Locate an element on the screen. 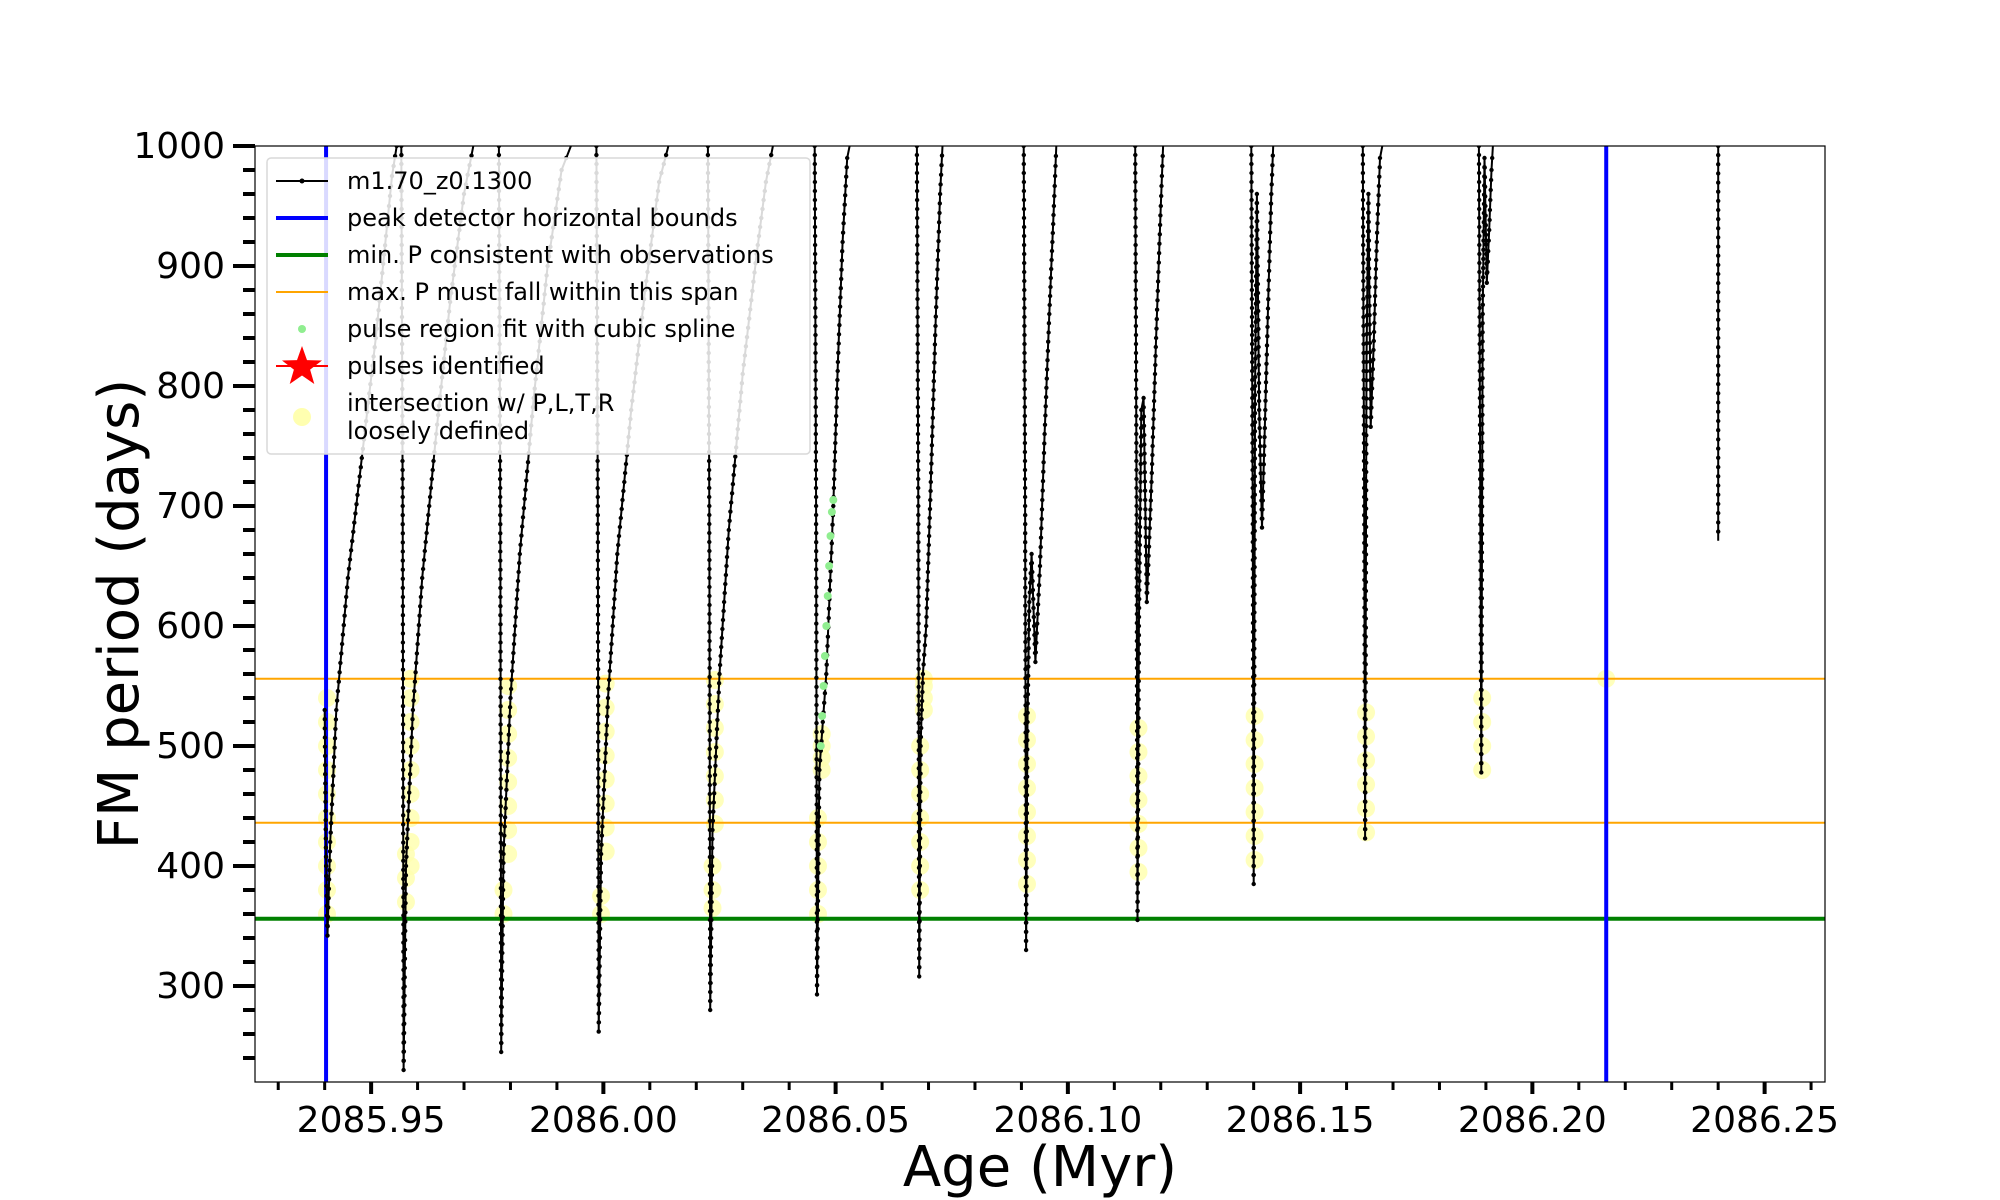  spline-fit-point is located at coordinates (823, 686).